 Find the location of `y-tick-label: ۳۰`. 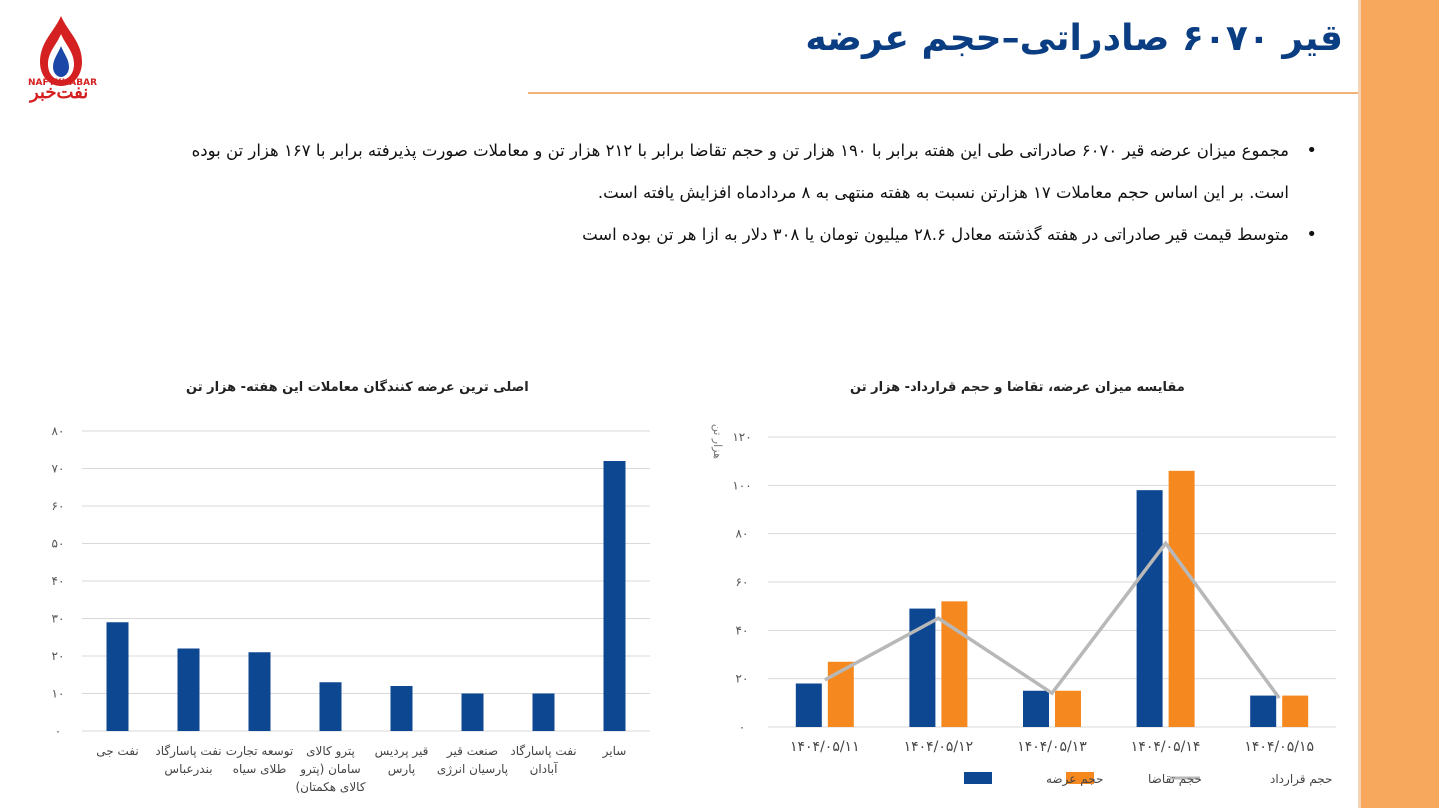

y-tick-label: ۳۰ is located at coordinates (58, 619).